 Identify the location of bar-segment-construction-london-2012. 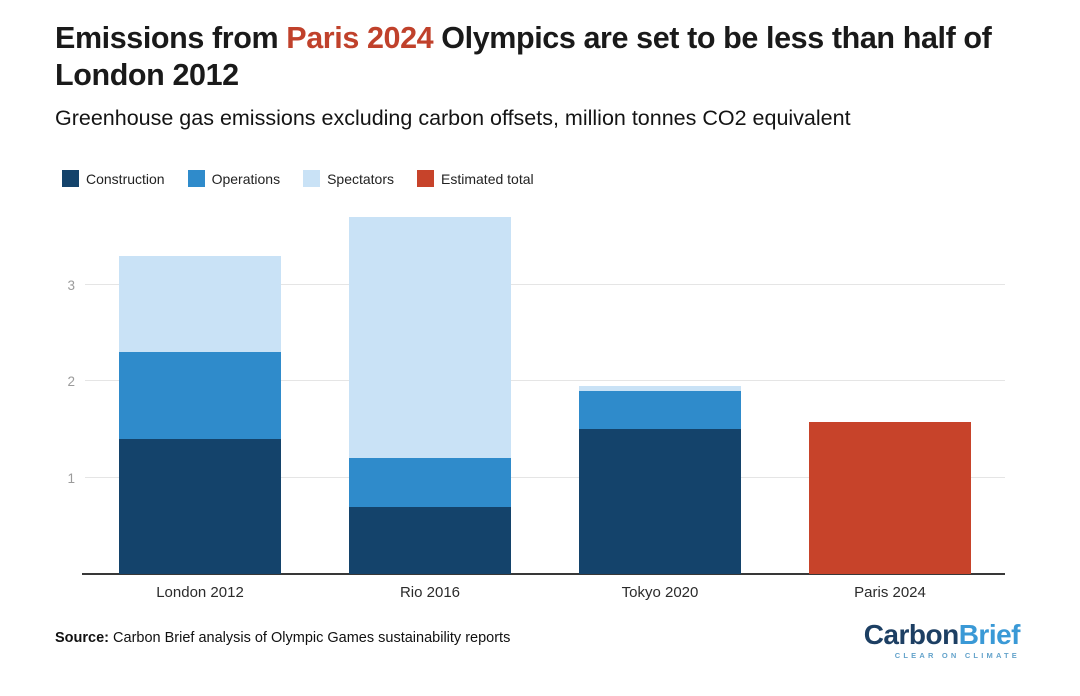
(200, 506).